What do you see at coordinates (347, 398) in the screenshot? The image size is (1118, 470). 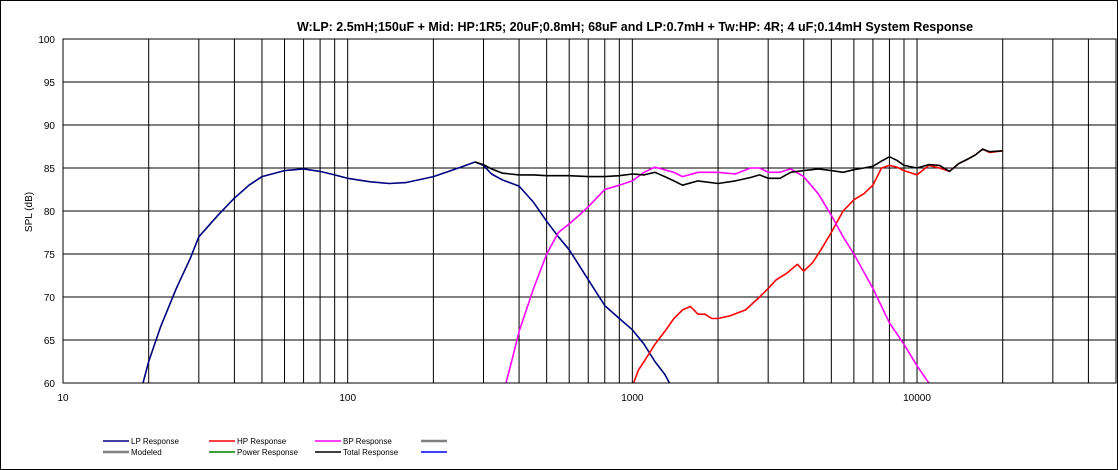 I see `x-tick-label: 100` at bounding box center [347, 398].